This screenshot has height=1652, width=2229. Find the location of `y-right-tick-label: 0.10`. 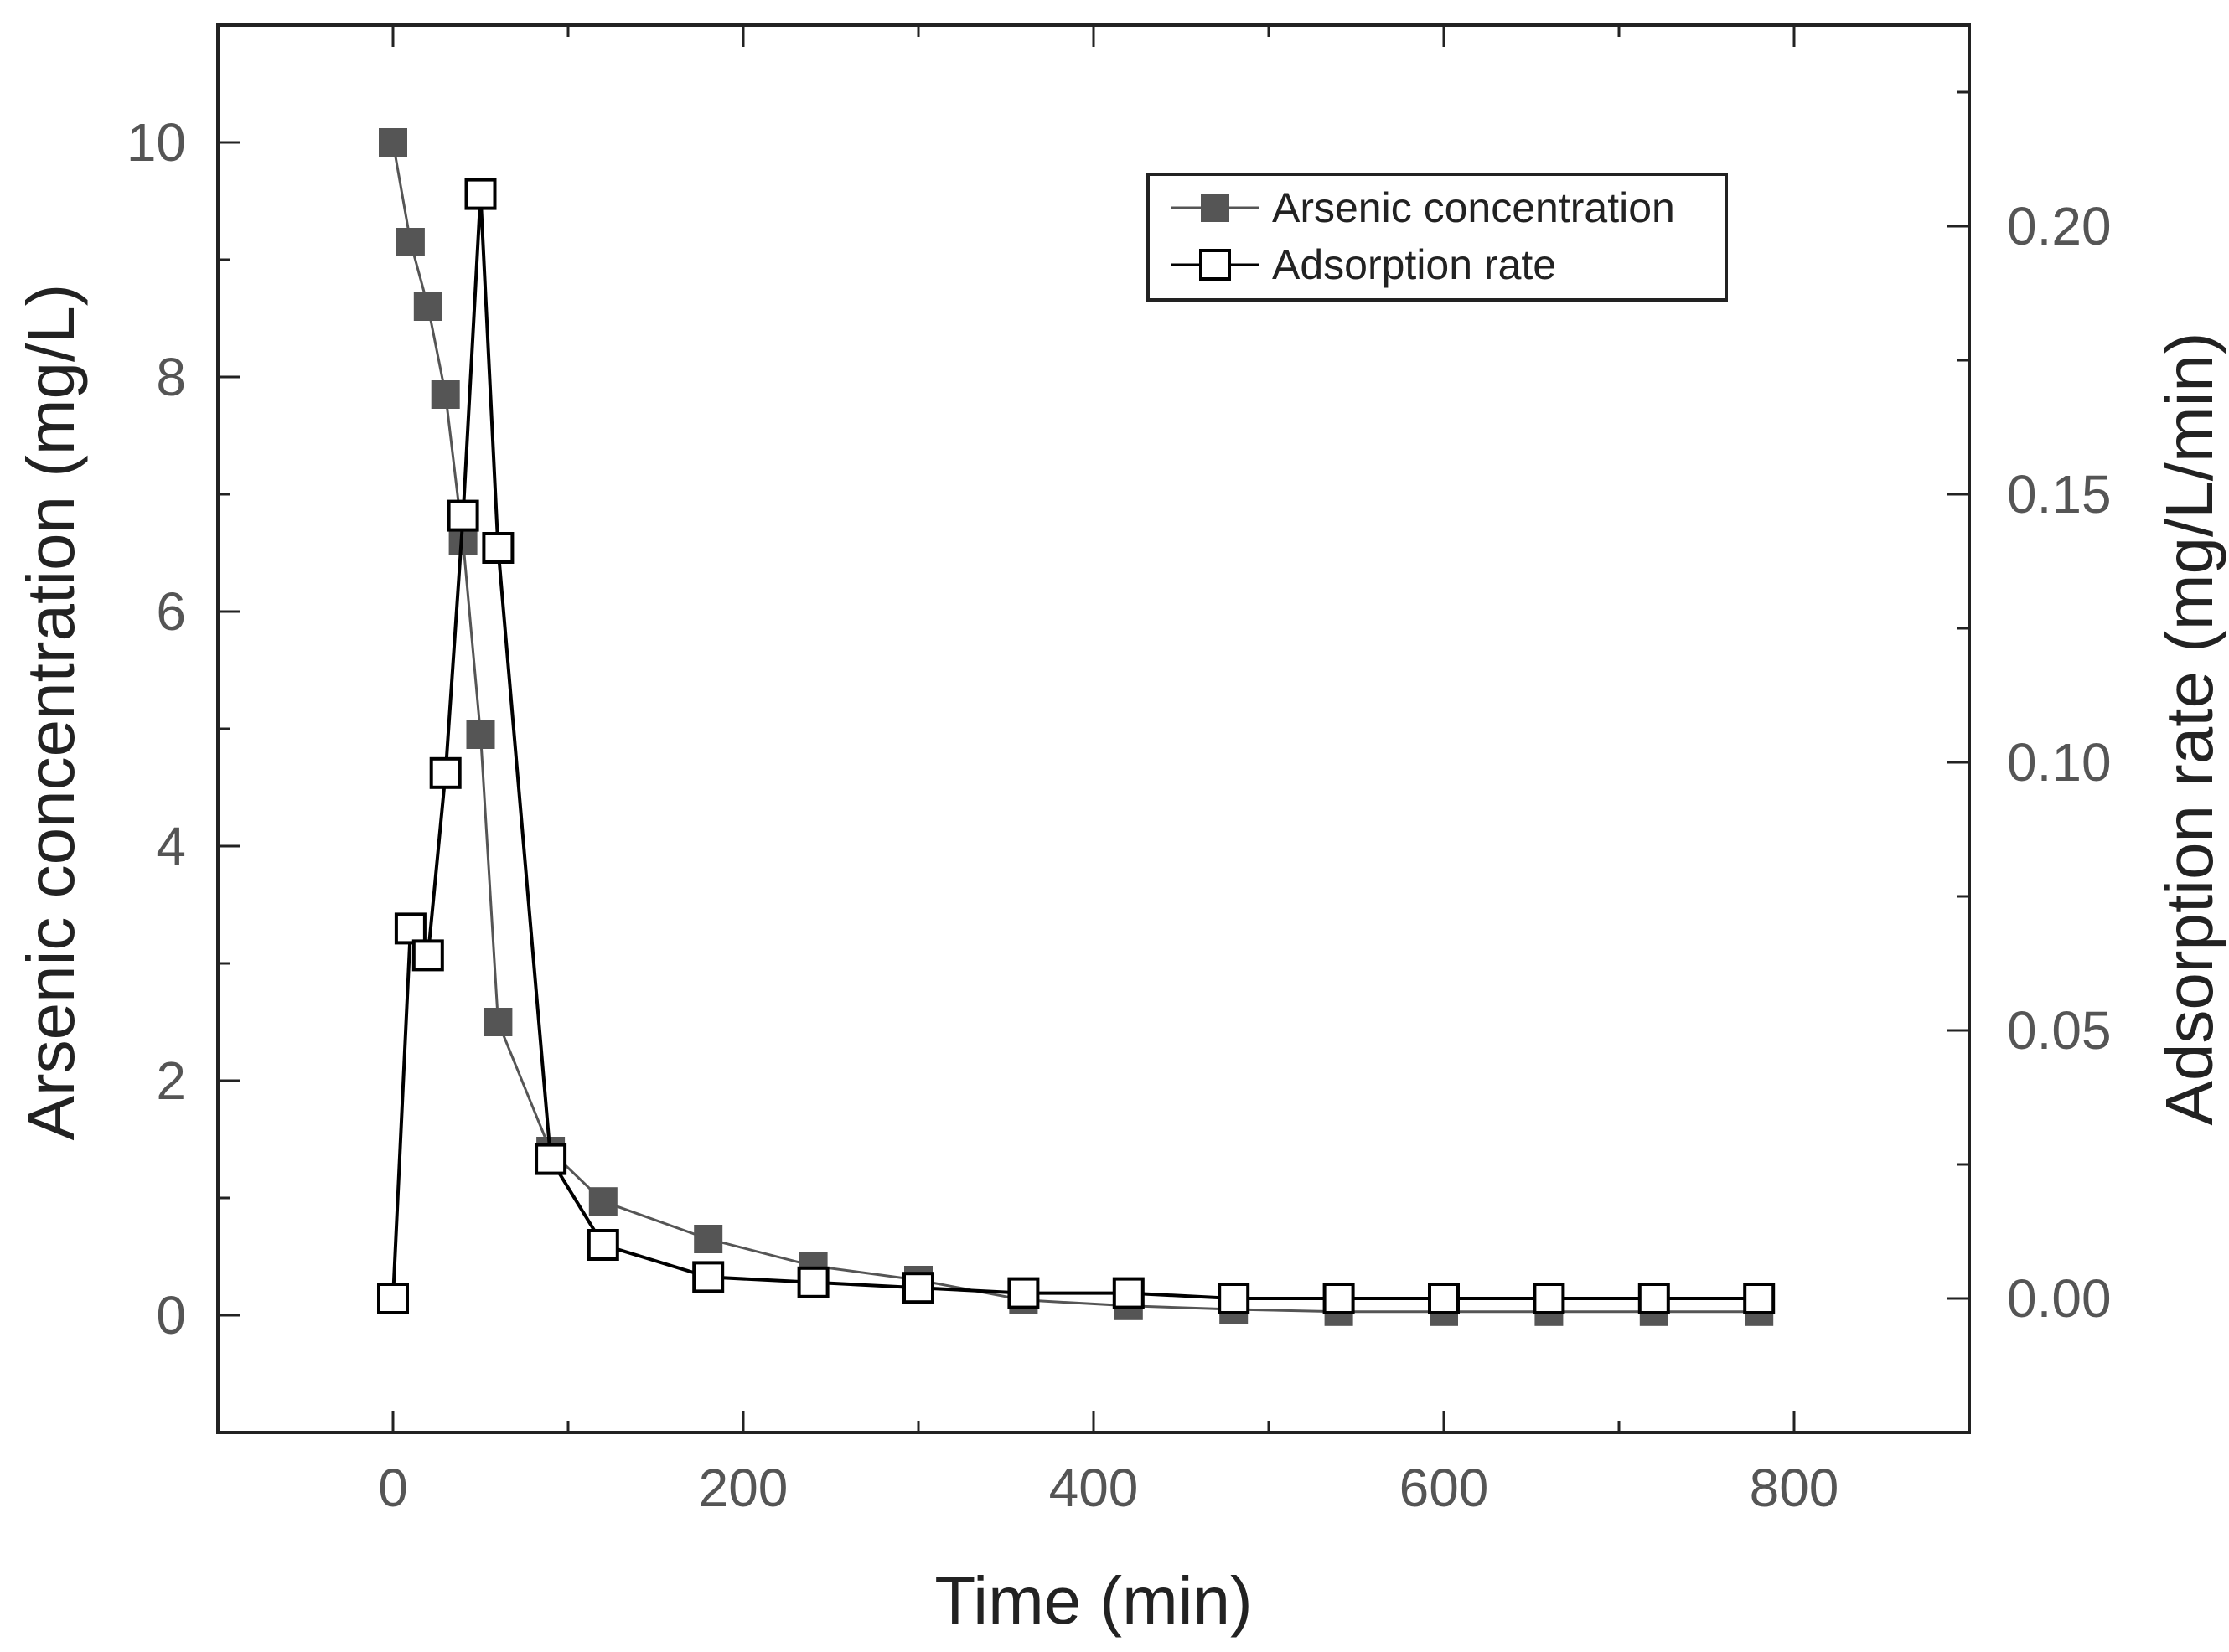

y-right-tick-label: 0.10 is located at coordinates (2059, 762).